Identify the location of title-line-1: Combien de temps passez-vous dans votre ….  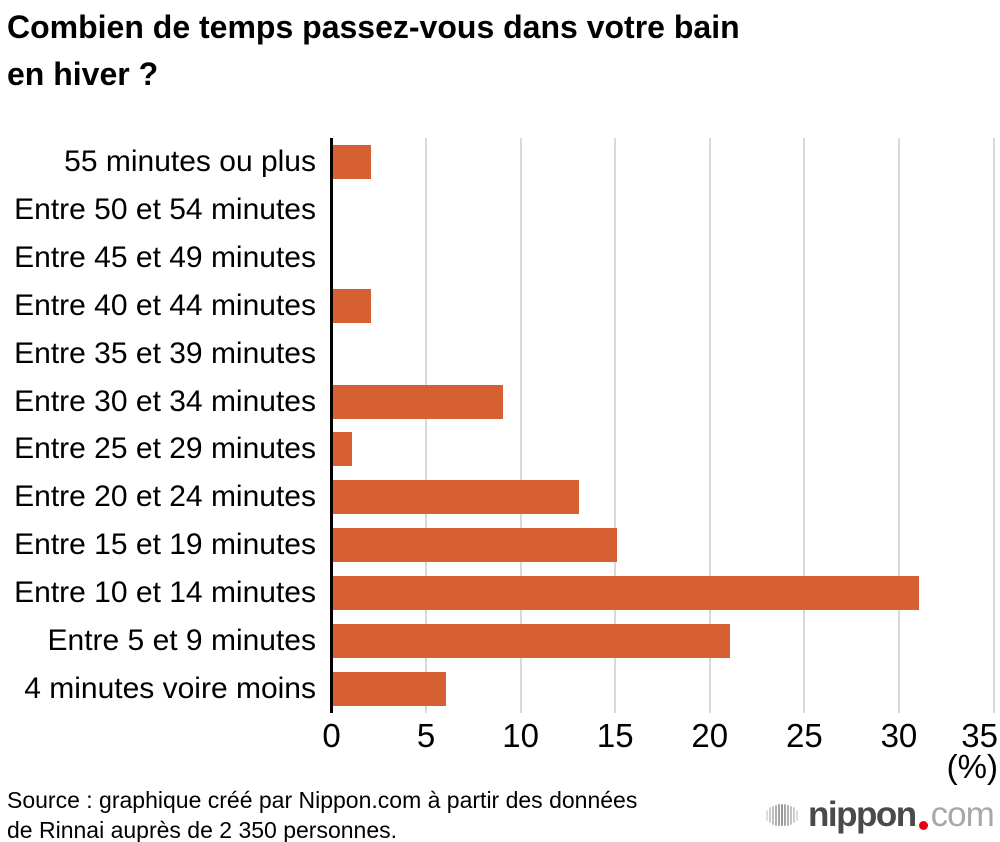
(373, 27).